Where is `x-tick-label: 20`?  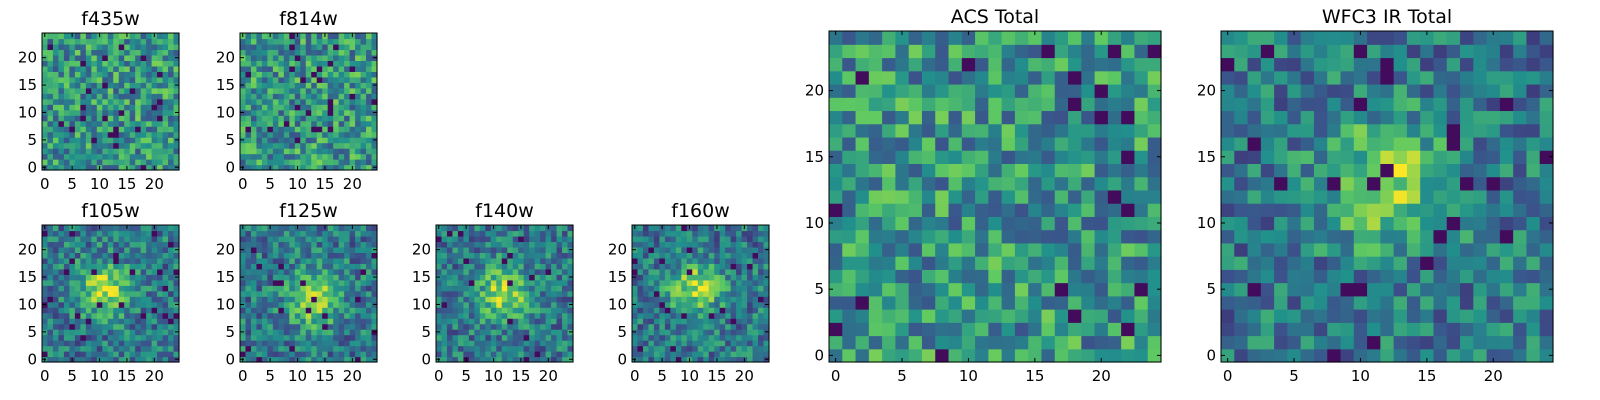 x-tick-label: 20 is located at coordinates (1101, 376).